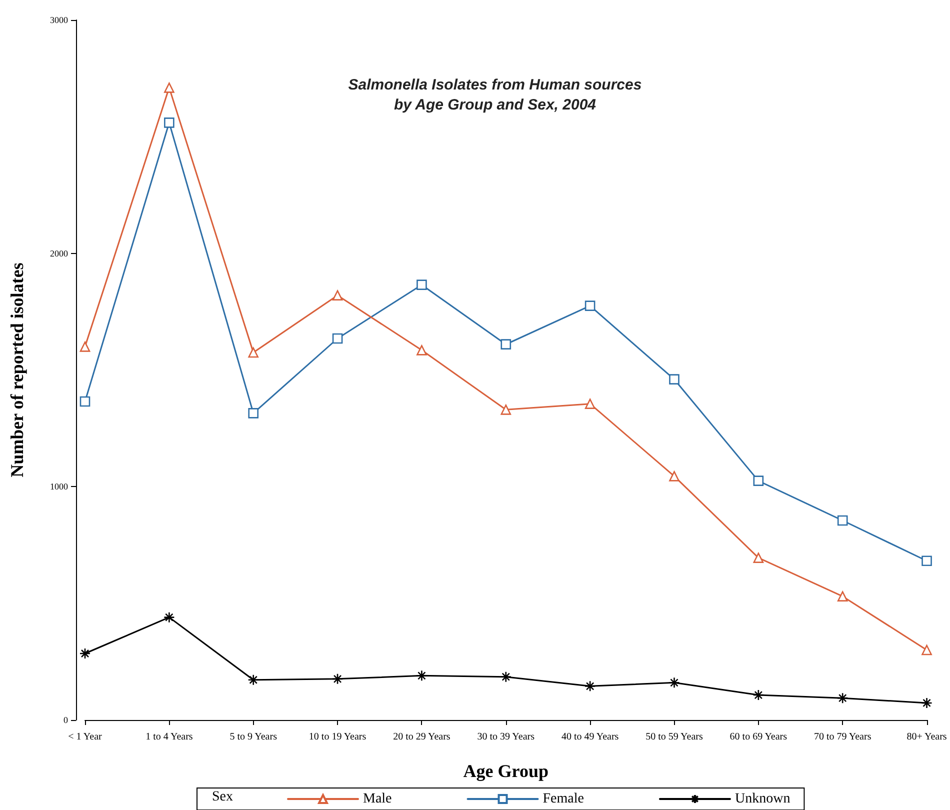 This screenshot has width=950, height=810. I want to click on x-tick-label: 70 to 79 Years, so click(843, 737).